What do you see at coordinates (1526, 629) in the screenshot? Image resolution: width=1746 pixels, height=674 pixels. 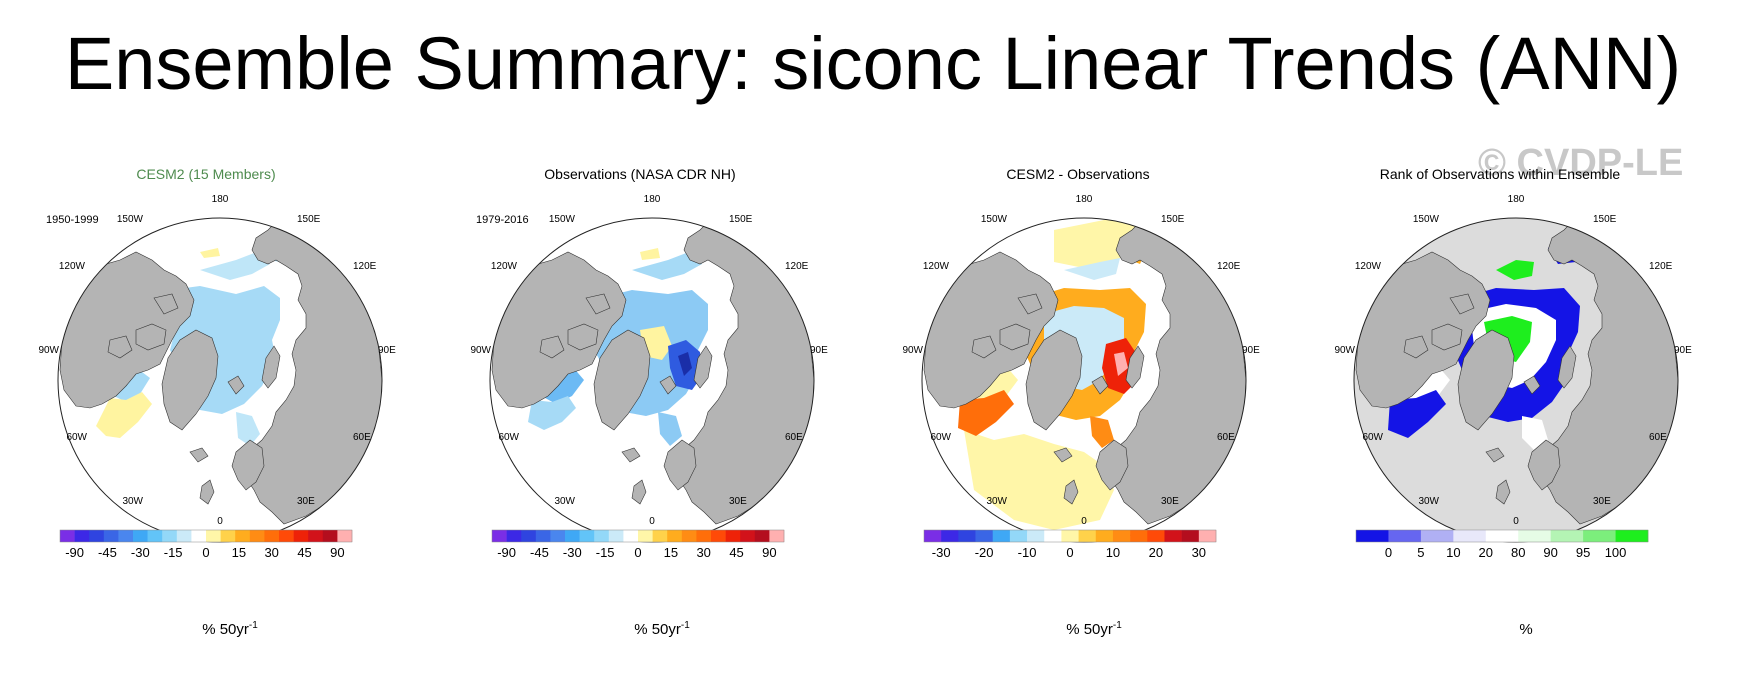 I see `colorbar-units-rank: %` at bounding box center [1526, 629].